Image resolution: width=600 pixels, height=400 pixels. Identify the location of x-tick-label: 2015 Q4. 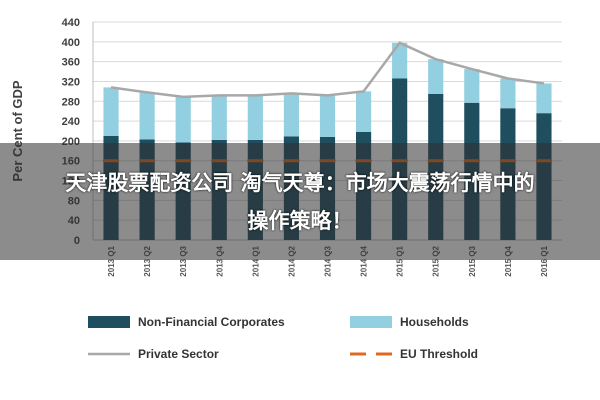
(508, 260).